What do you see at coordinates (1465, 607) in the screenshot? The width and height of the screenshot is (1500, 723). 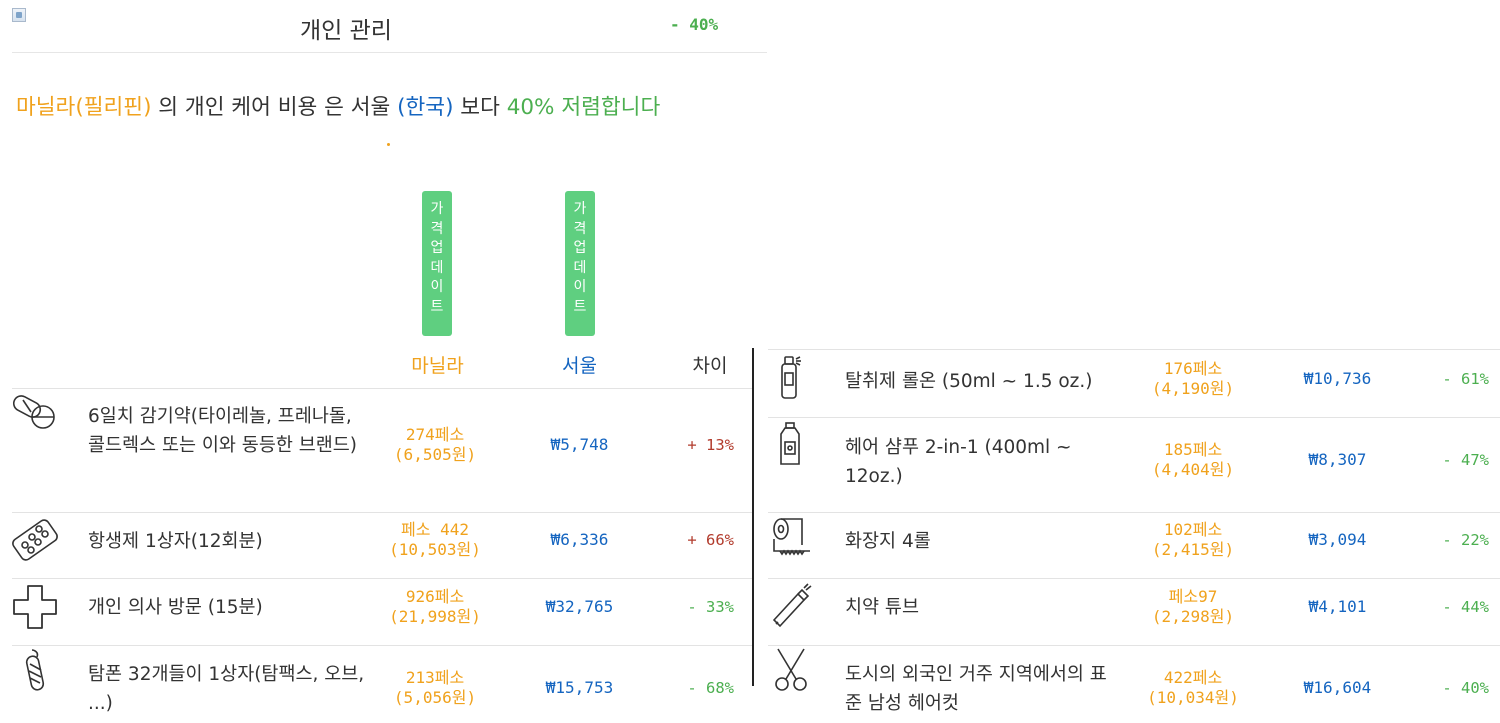 I see `item-diff: - 44%` at bounding box center [1465, 607].